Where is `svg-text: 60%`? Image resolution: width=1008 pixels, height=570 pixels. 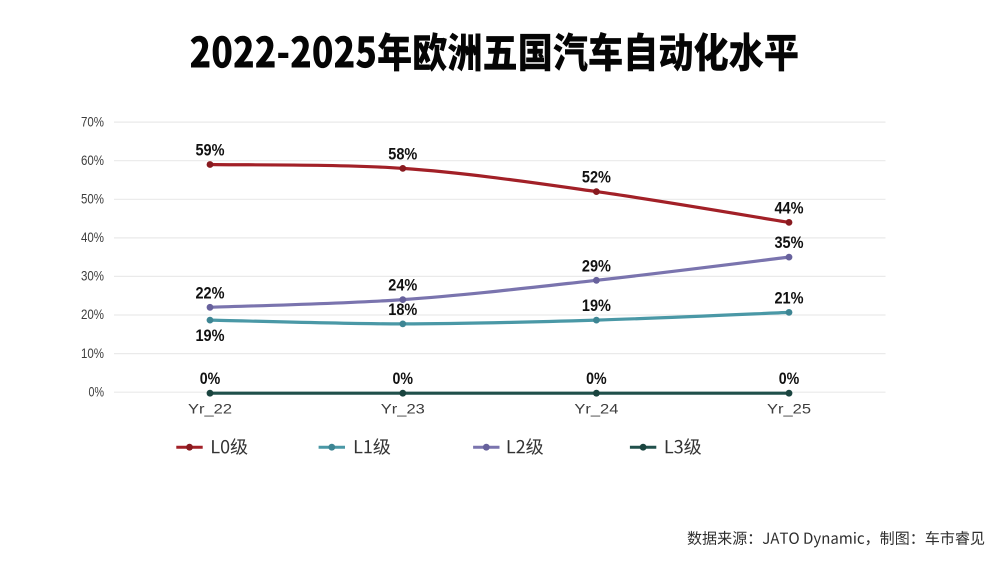 svg-text: 60% is located at coordinates (92, 160).